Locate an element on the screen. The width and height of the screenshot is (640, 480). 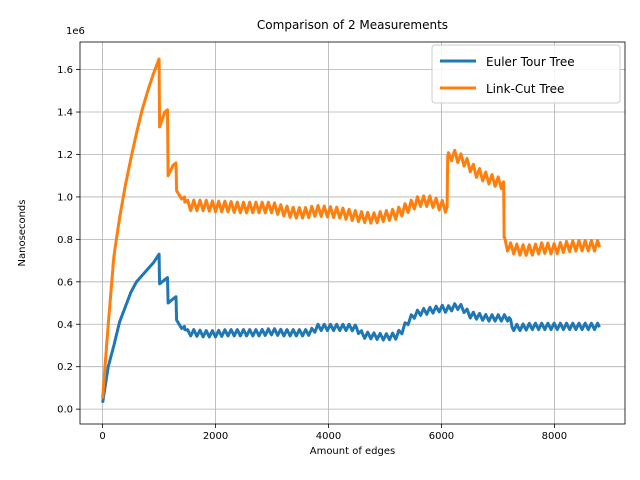
y-tick-label: 0.2 is located at coordinates (65, 367).